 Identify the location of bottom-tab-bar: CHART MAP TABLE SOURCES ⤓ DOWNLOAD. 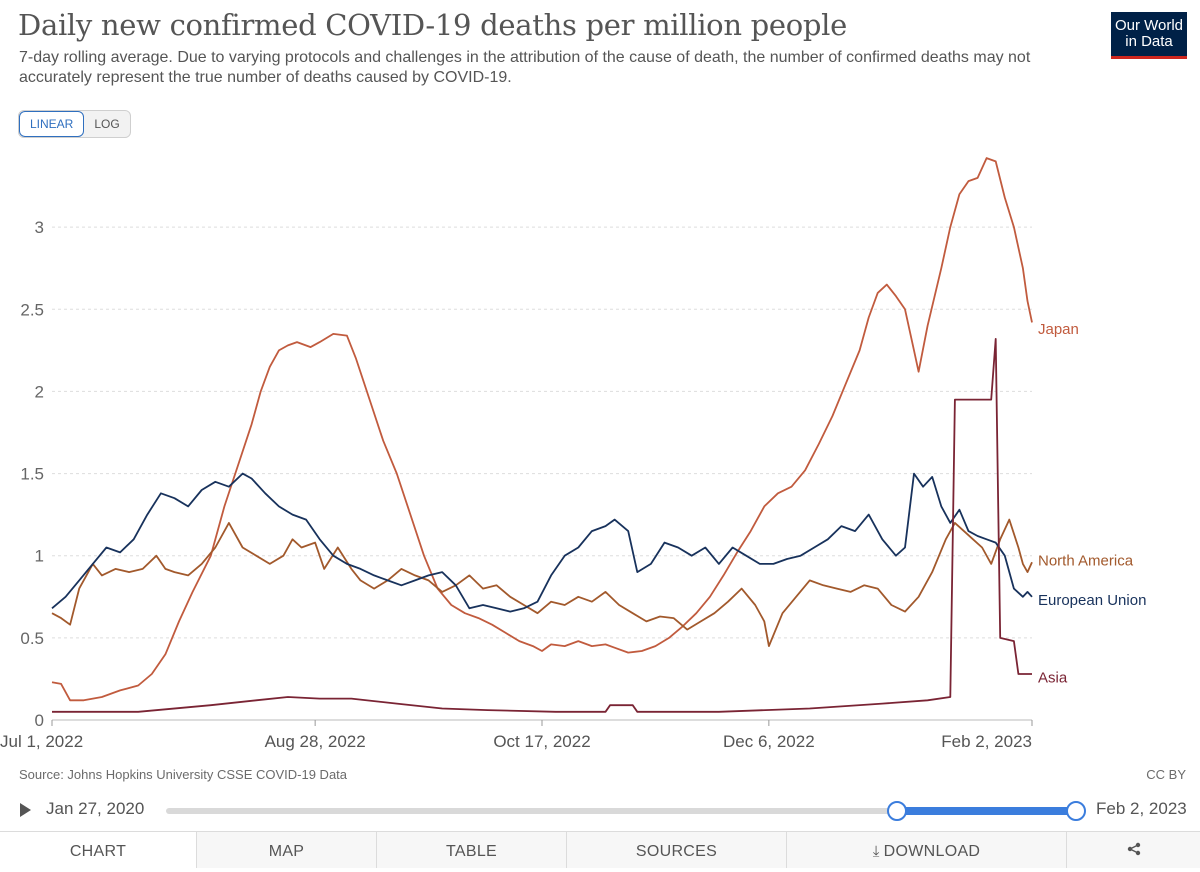
(600, 849).